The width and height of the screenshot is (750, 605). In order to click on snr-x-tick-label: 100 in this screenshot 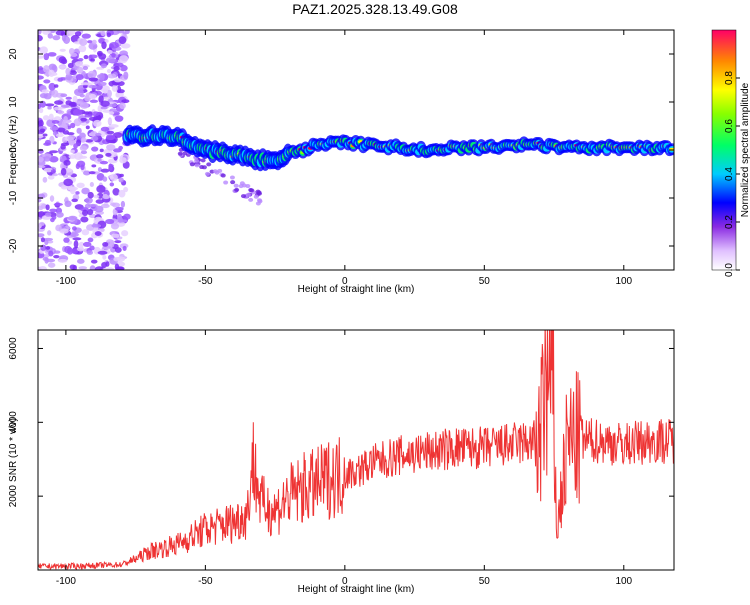, I will do `click(623, 581)`.